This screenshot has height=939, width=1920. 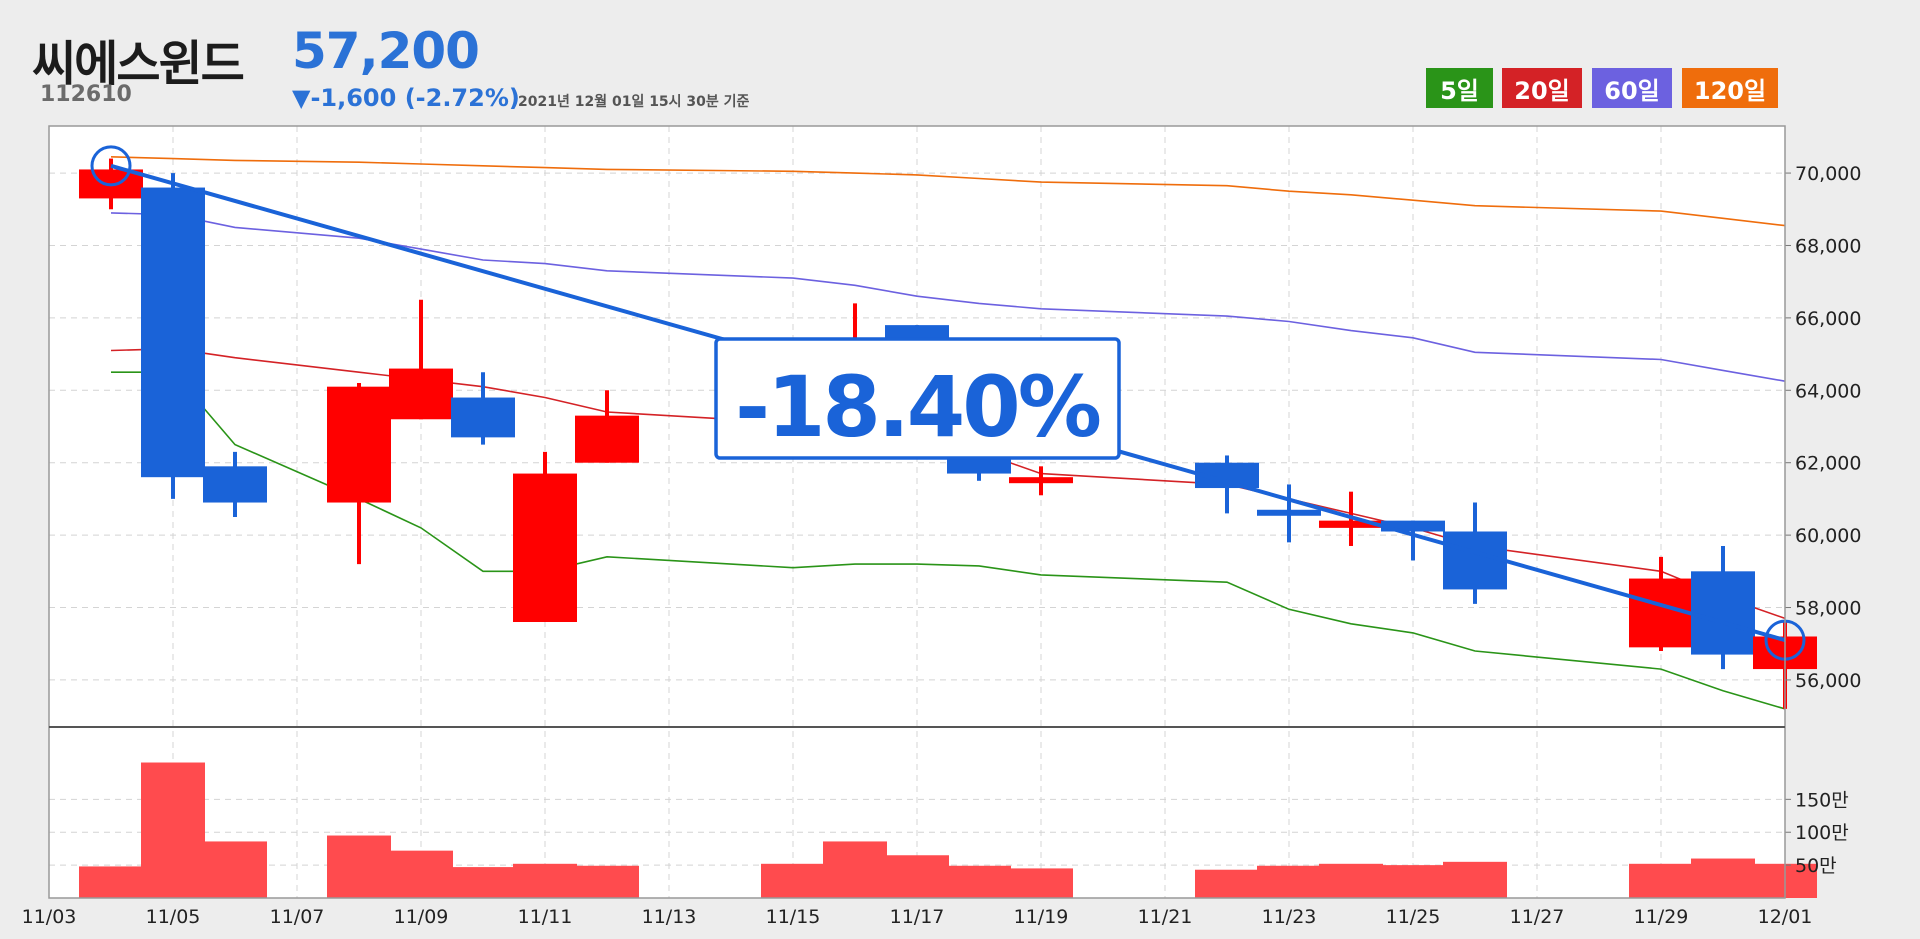 What do you see at coordinates (669, 917) in the screenshot?
I see `x-tick-label: 11/13` at bounding box center [669, 917].